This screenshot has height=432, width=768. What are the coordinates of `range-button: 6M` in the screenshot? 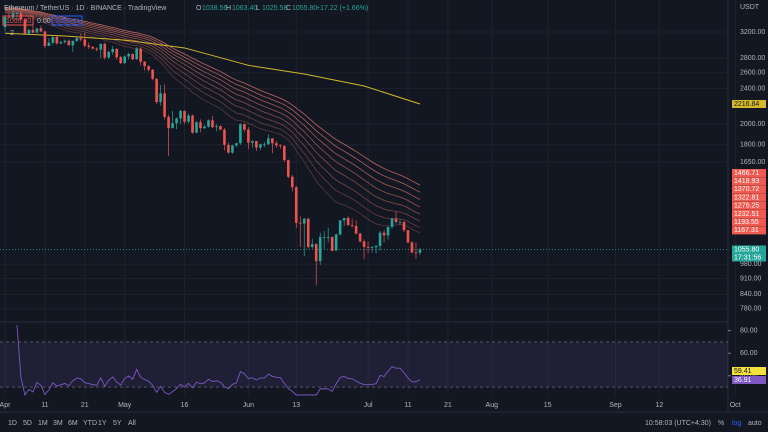 It's located at (73, 423).